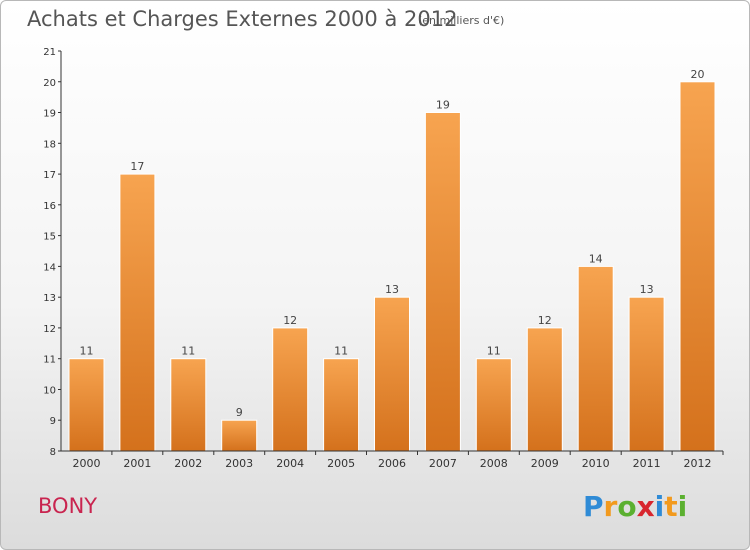  Describe the element at coordinates (627, 506) in the screenshot. I see `logo-letter: o` at that location.